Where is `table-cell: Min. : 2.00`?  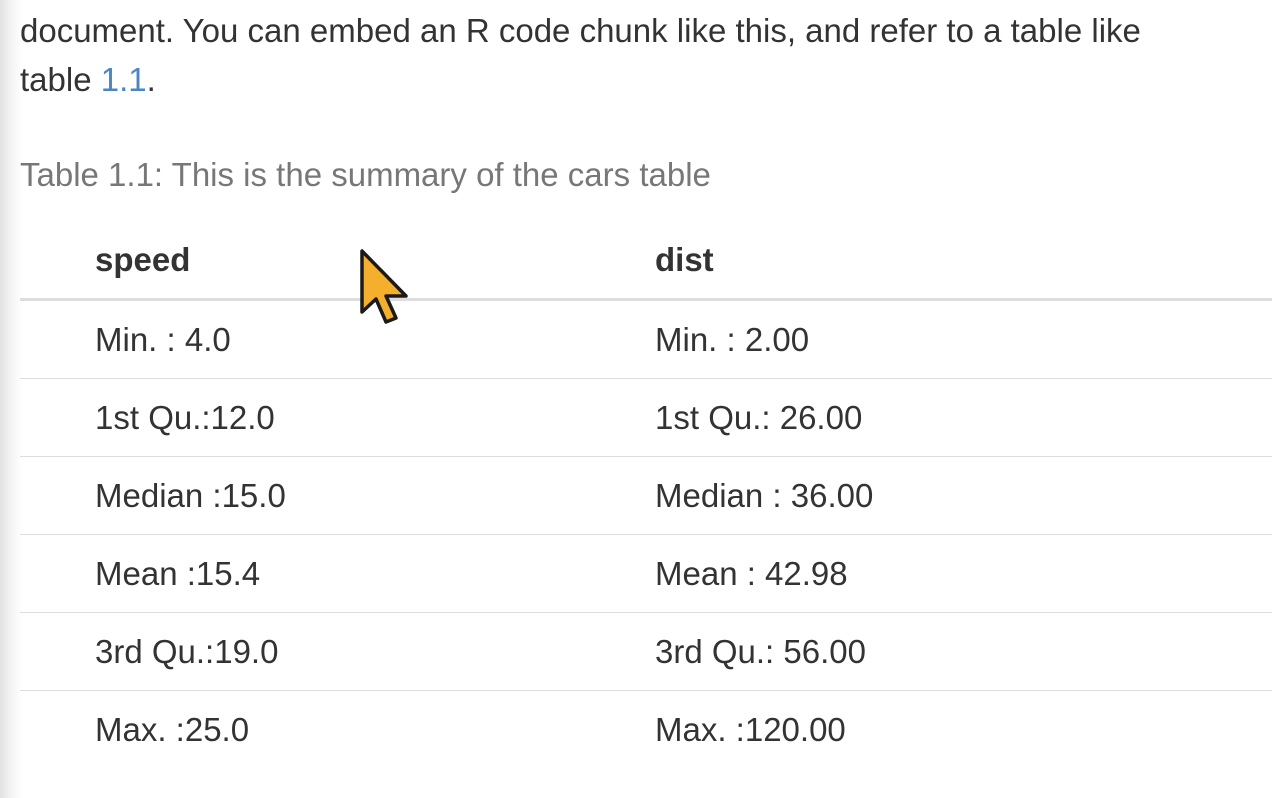 table-cell: Min. : 2.00 is located at coordinates (963, 339).